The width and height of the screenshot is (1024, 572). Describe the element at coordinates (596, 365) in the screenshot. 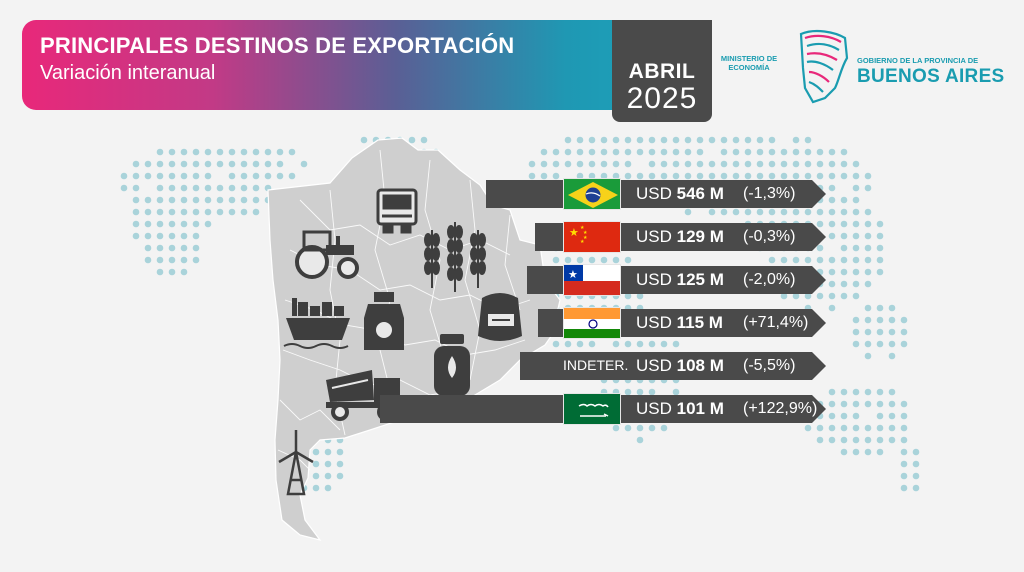

I see `indeterminate-label: INDETER.` at that location.